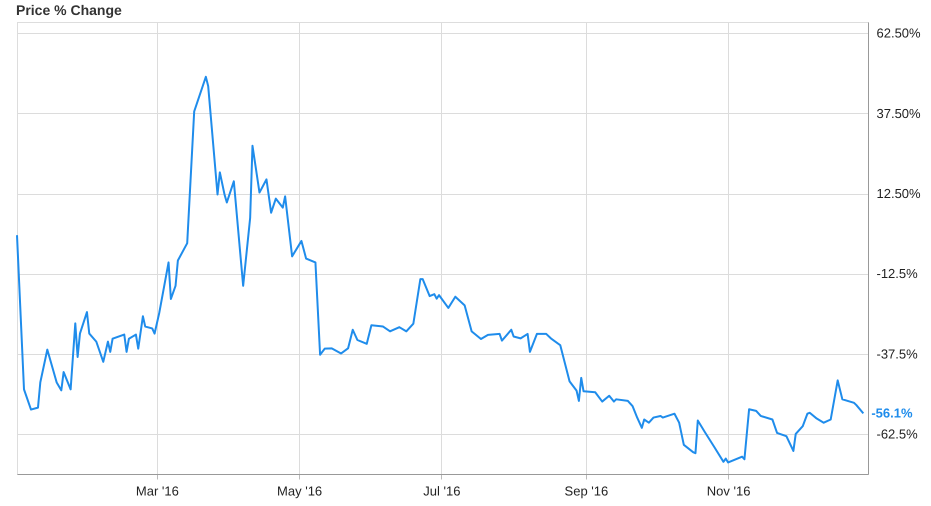 The image size is (931, 506). I want to click on y-tick-label: 12.50%, so click(899, 194).